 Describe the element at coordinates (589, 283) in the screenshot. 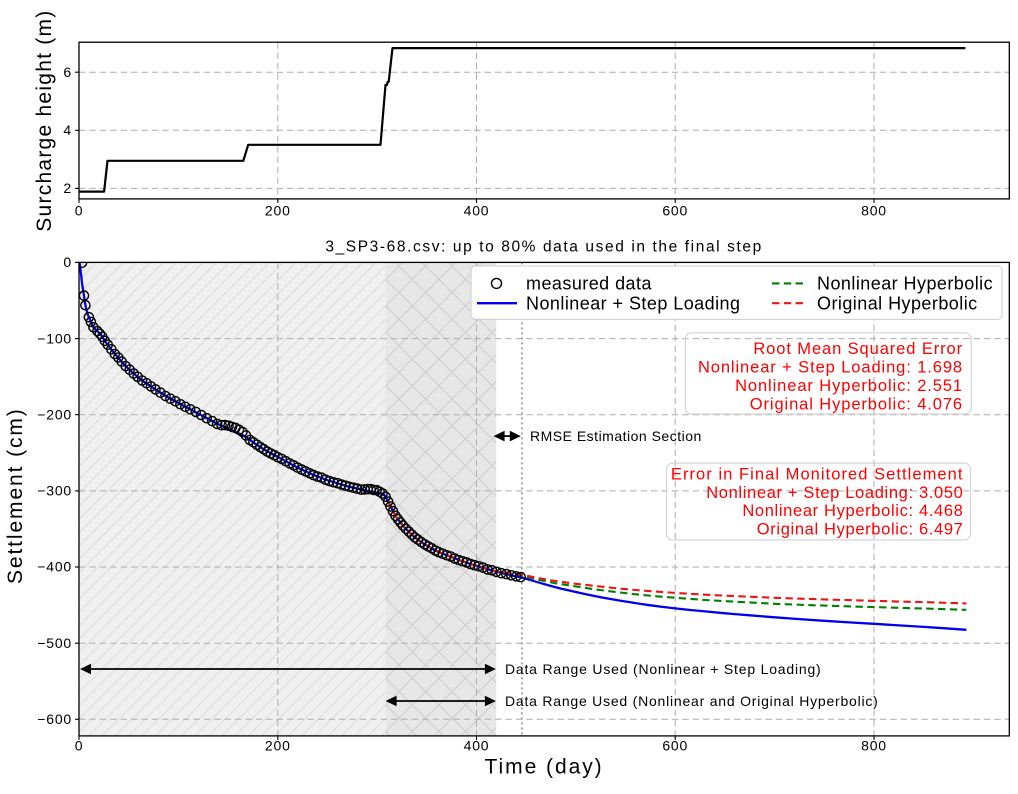

I see `svg-text: measured data` at that location.